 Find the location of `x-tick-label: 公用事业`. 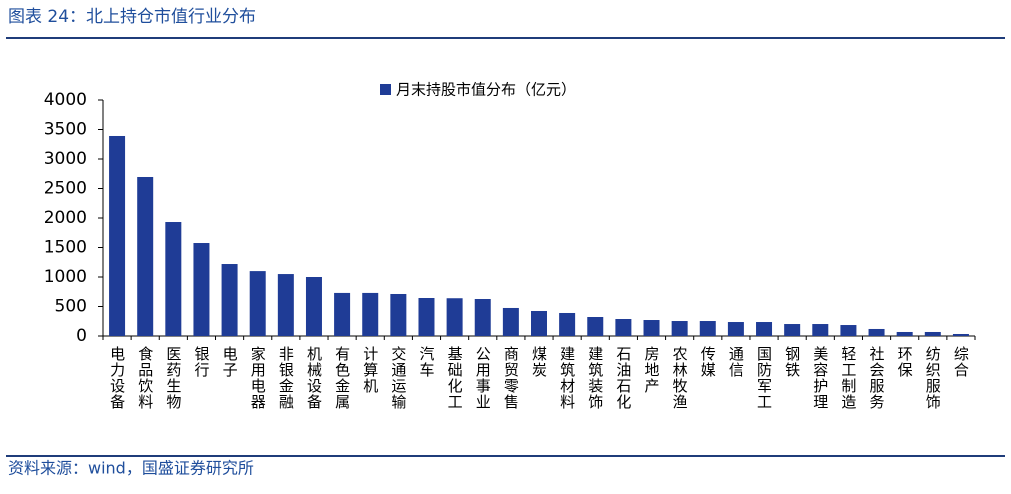

x-tick-label: 公用事业 is located at coordinates (483, 378).